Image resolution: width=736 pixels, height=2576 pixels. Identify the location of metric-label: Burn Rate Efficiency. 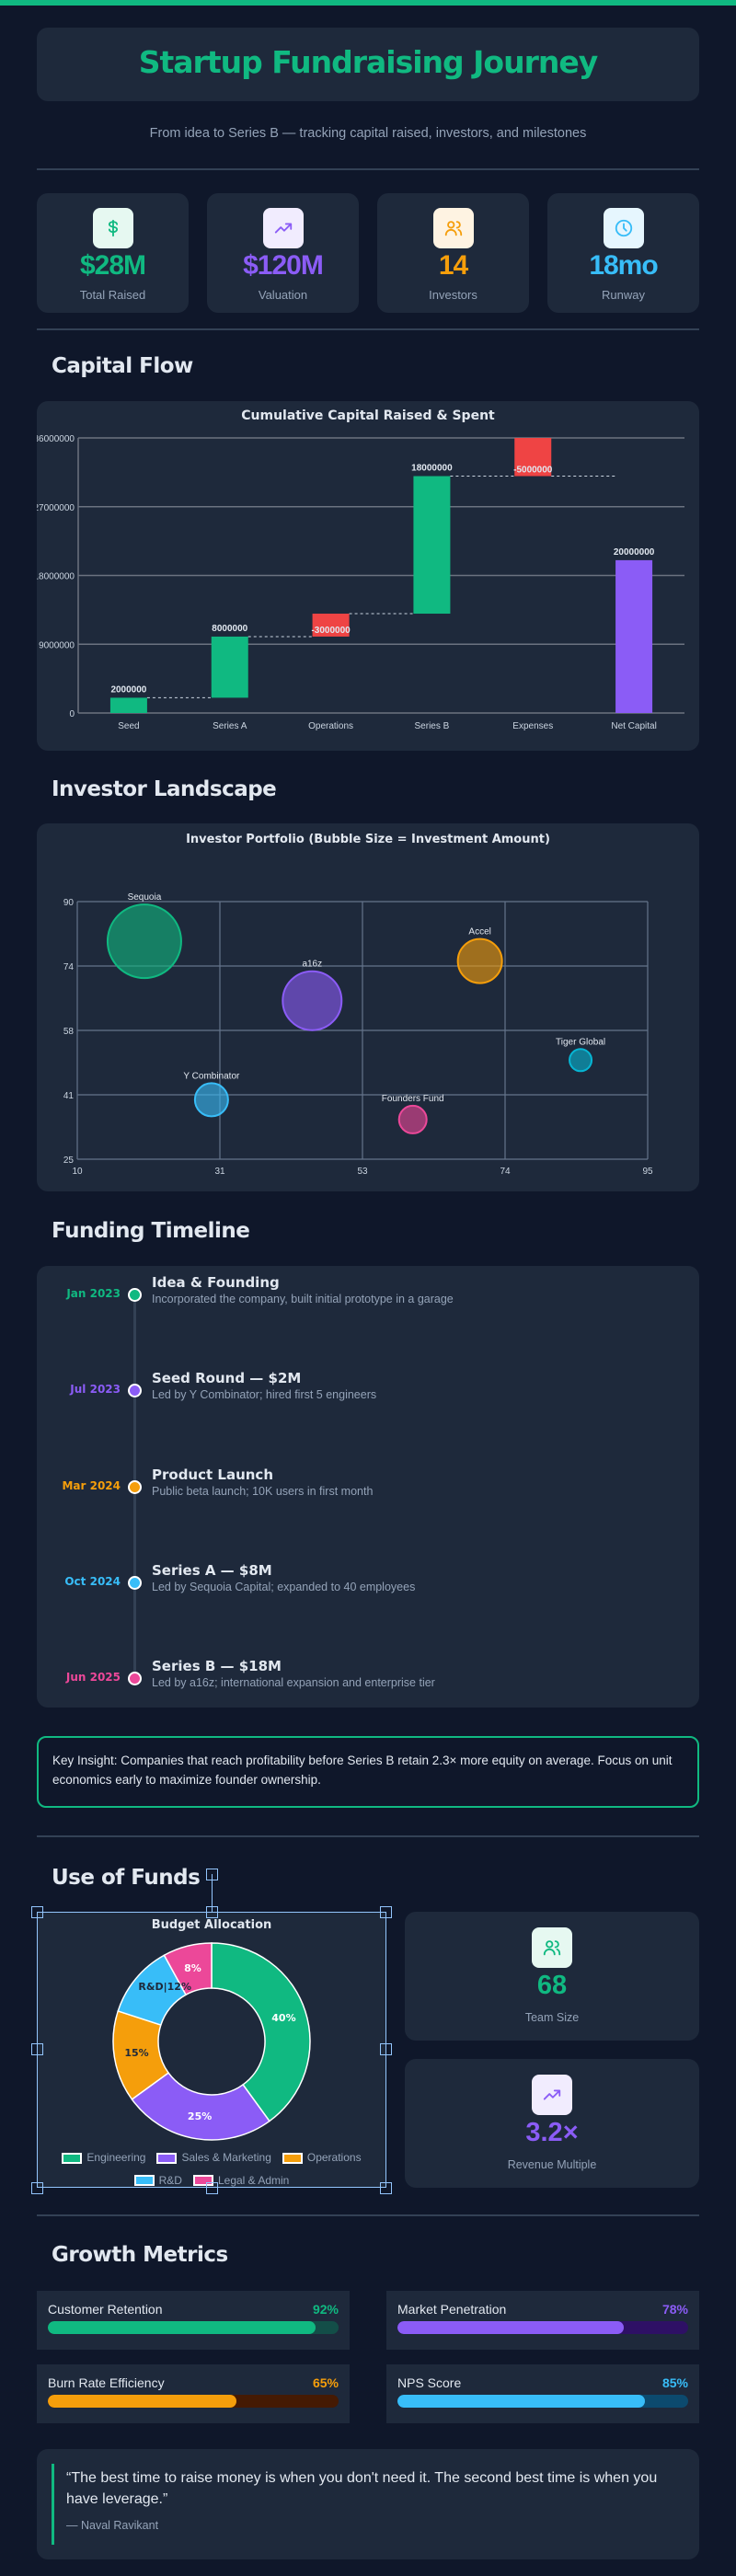
(106, 2382).